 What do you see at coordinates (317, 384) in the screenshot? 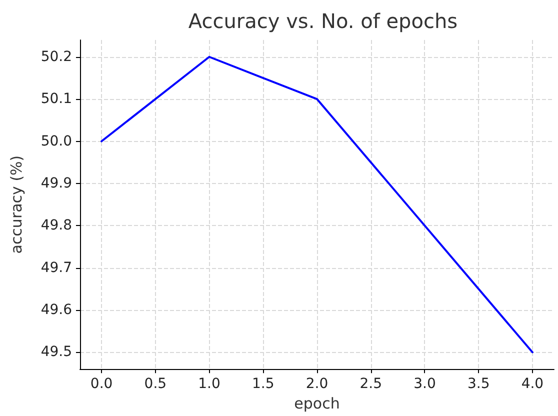
I see `x-tick-label: 2.0` at bounding box center [317, 384].